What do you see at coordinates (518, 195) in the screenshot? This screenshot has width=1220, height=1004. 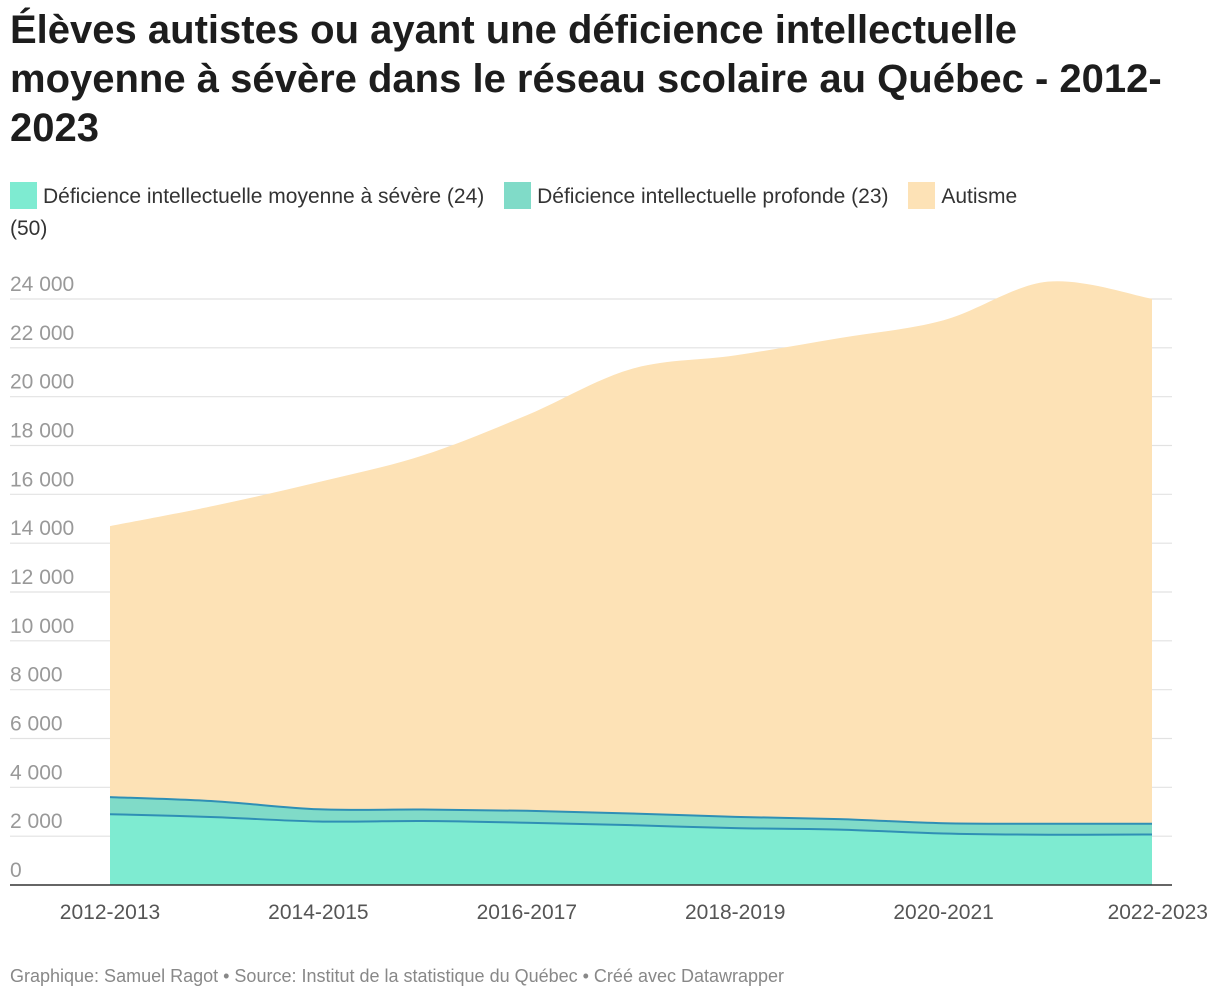 I see `legend-swatch-profonde` at bounding box center [518, 195].